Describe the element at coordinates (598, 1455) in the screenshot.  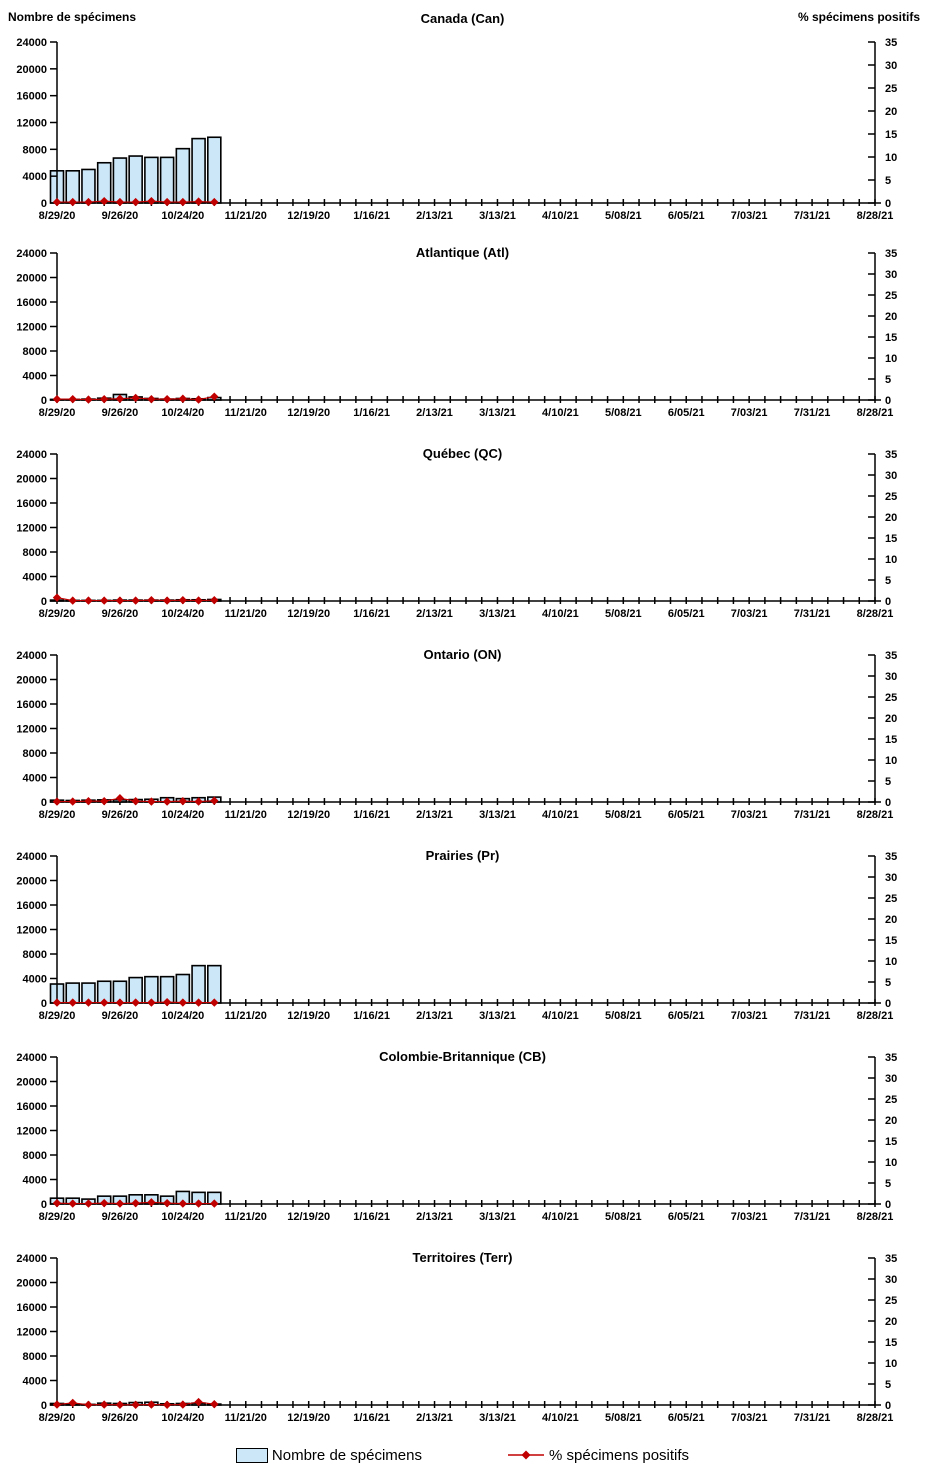
I see `legend-item-positives: % spécimens positifs` at that location.